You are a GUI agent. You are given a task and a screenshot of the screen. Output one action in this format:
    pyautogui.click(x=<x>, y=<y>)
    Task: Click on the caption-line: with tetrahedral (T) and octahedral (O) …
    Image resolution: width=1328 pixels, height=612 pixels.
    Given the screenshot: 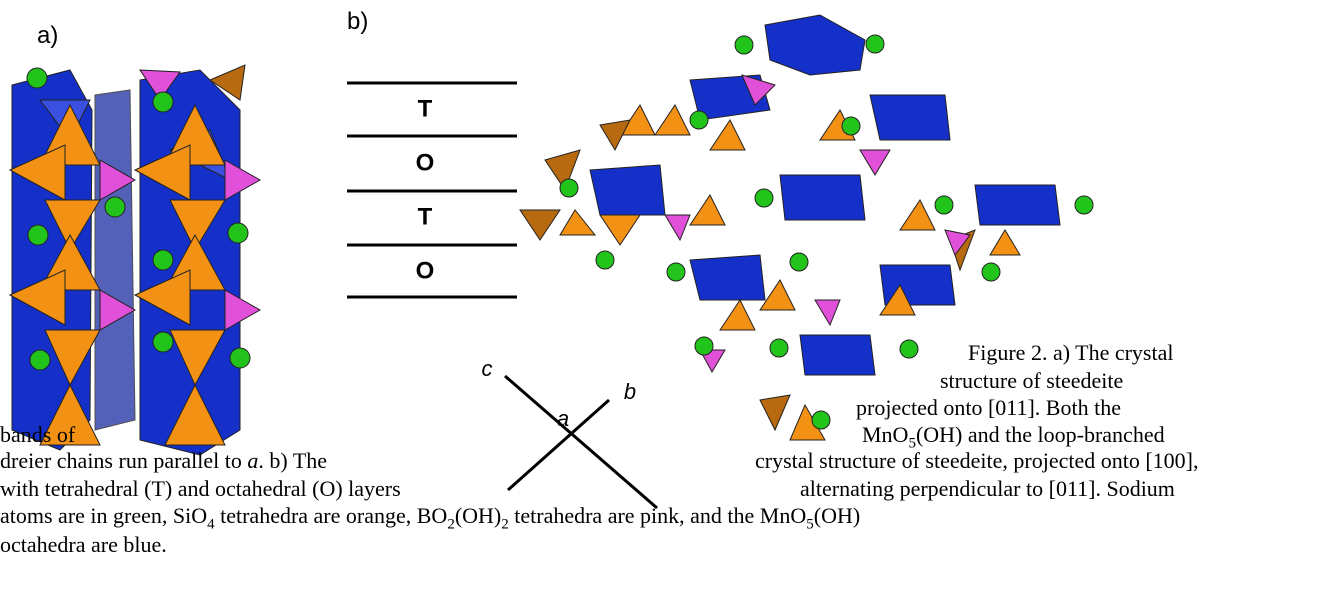 What is the action you would take?
    pyautogui.click(x=200, y=488)
    